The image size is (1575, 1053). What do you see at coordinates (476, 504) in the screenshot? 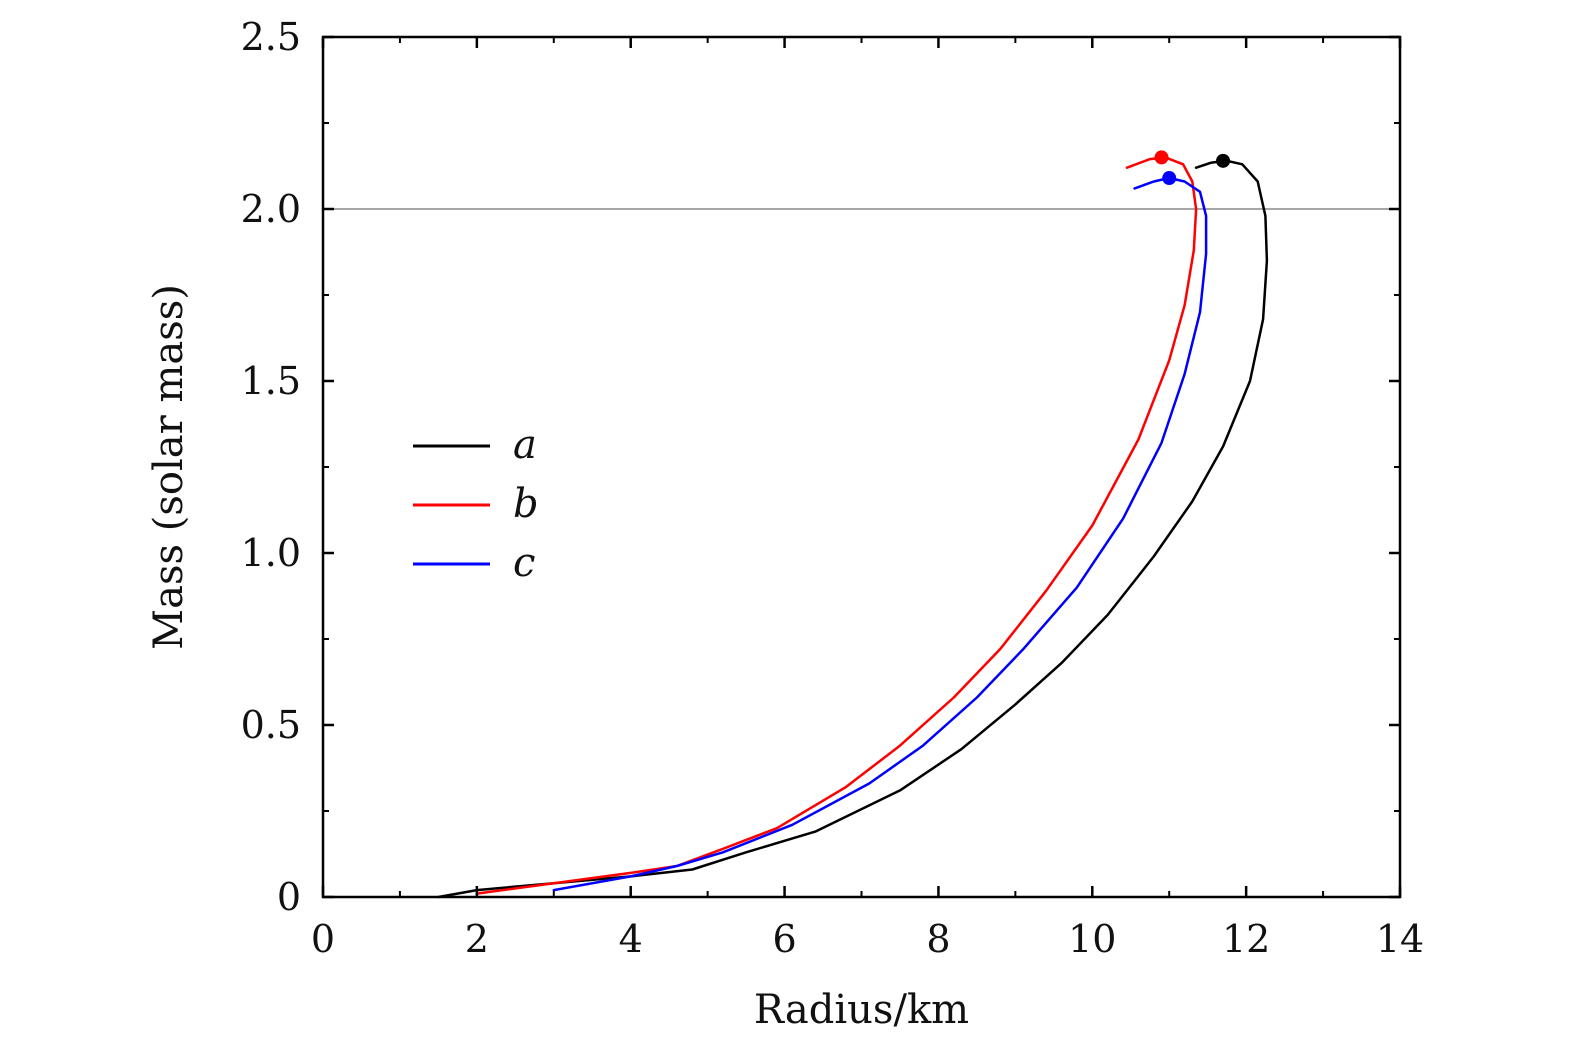
I see `legend: abc` at bounding box center [476, 504].